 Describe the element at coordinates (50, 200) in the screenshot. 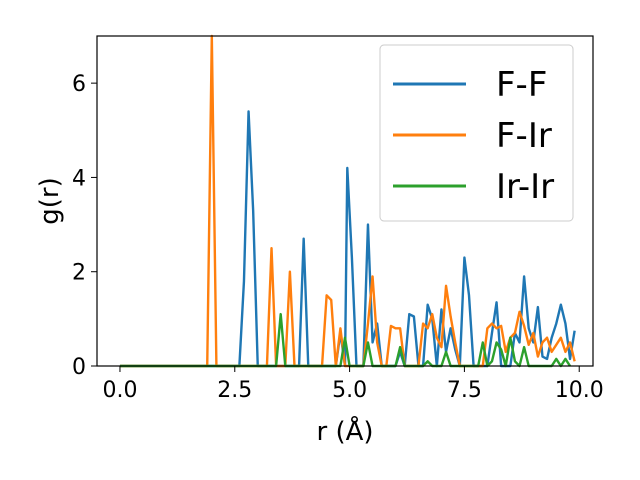

I see `y-axis-title: g(r)` at that location.